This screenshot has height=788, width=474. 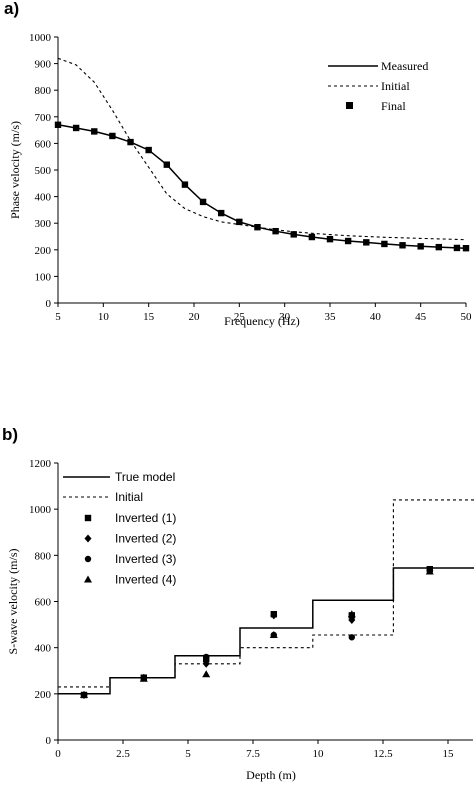 I want to click on x-tick-label: 0, so click(x=58, y=754).